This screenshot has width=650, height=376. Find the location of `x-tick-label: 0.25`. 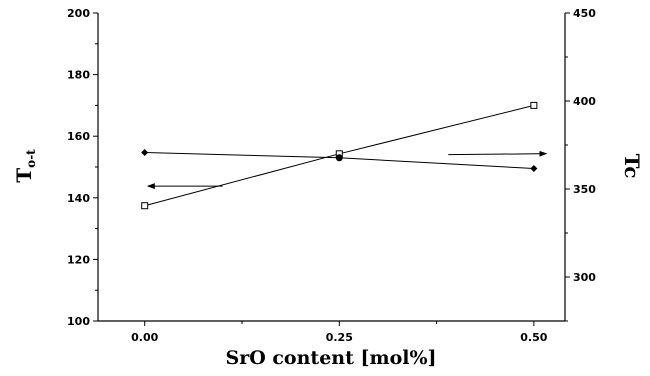

x-tick-label: 0.25 is located at coordinates (339, 337).